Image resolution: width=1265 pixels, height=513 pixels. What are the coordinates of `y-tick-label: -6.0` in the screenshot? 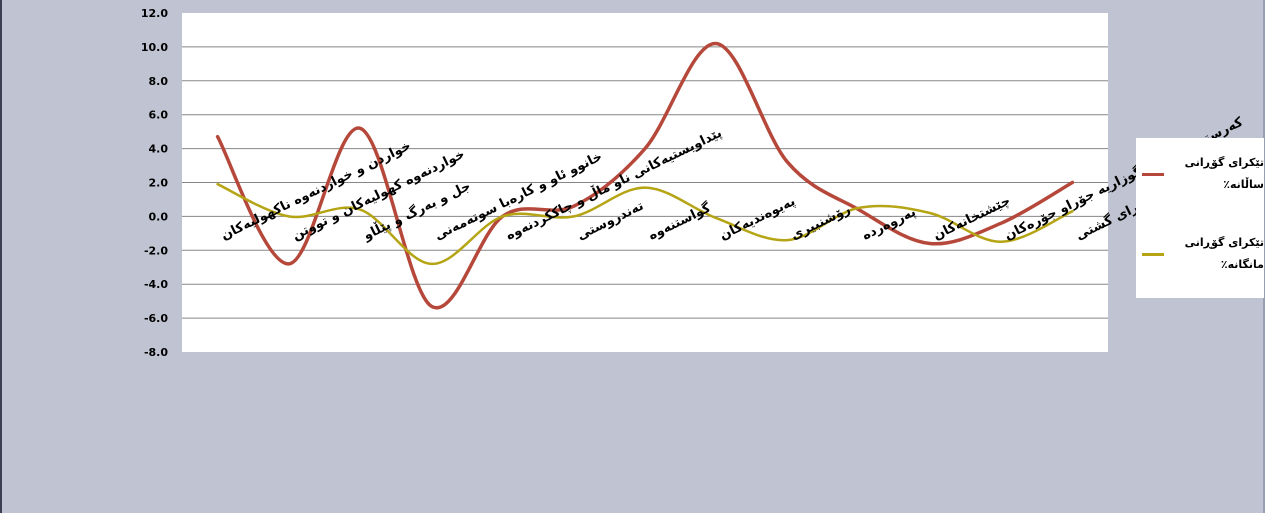 It's located at (156, 318).